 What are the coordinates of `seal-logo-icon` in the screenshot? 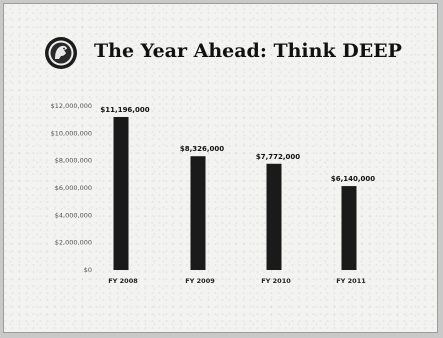 It's located at (61, 53).